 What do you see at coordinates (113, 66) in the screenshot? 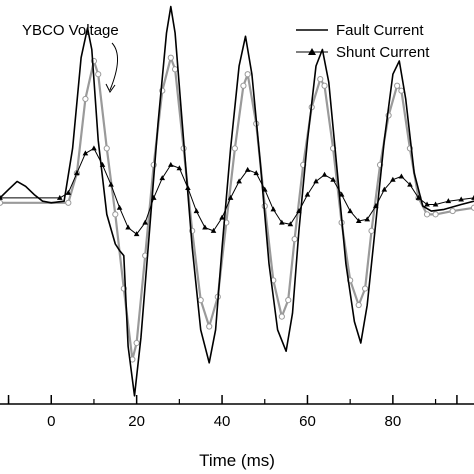
I see `annotation-arrow` at bounding box center [113, 66].